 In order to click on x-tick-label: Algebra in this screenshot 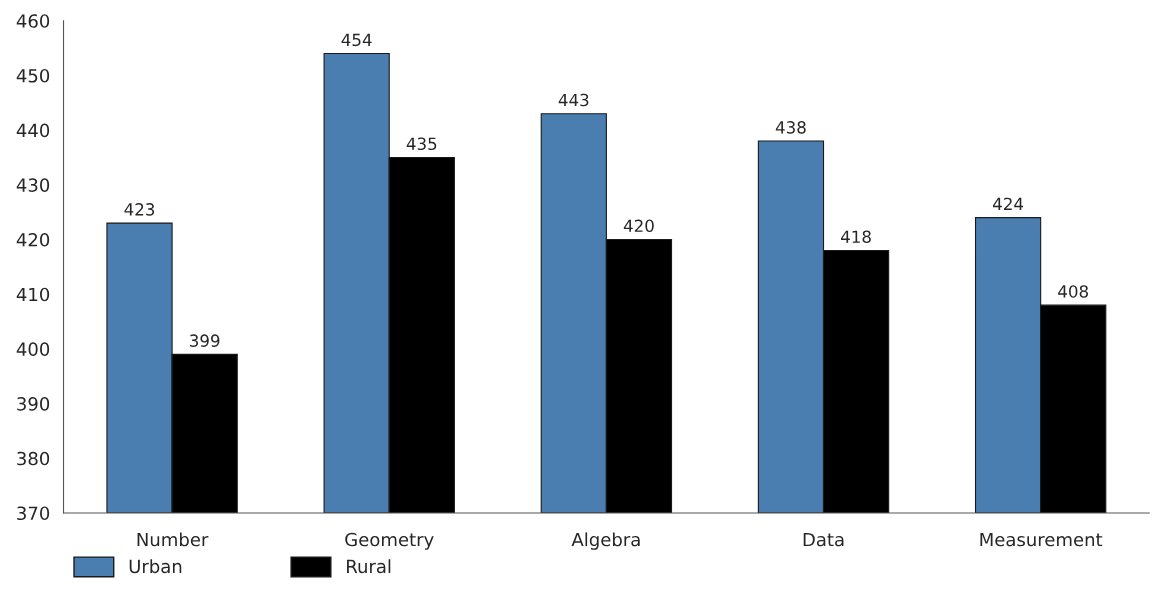, I will do `click(605, 541)`.